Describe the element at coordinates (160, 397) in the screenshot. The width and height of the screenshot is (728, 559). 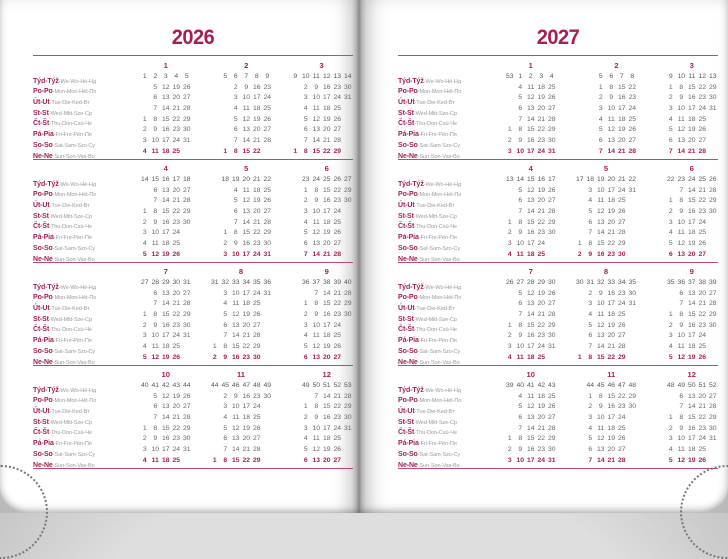
I see `month-slot: 5 12 19 26` at that location.